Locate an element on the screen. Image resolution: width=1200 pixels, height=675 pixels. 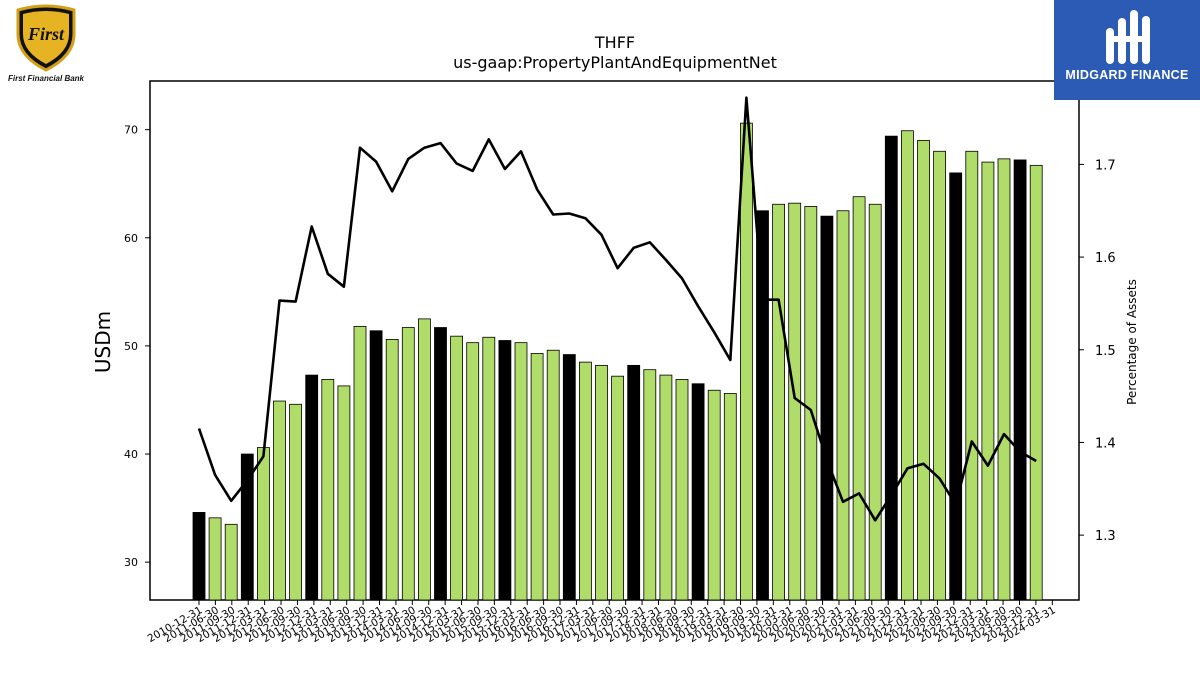
right-axis: 1.3 1.4 1.5 1.6 1.7 is located at coordinates (1097, 351).